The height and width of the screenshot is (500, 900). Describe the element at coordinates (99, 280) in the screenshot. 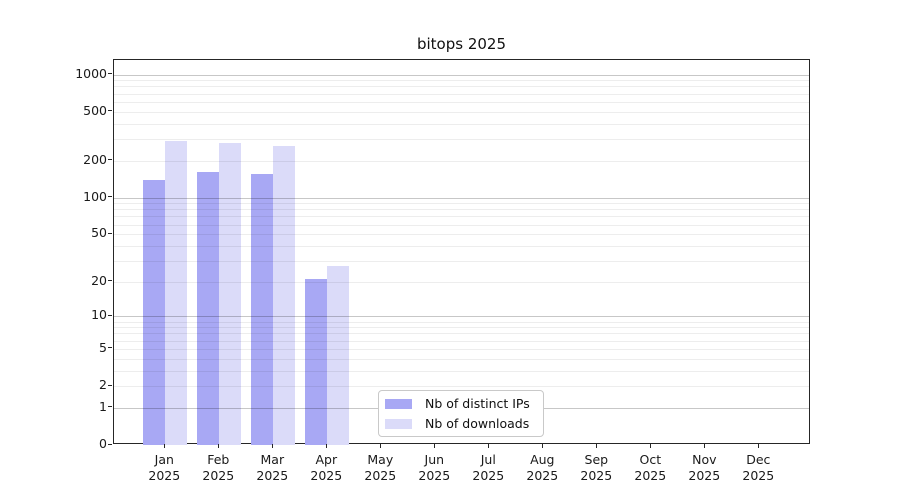

I see `y-tick-label: 20` at that location.